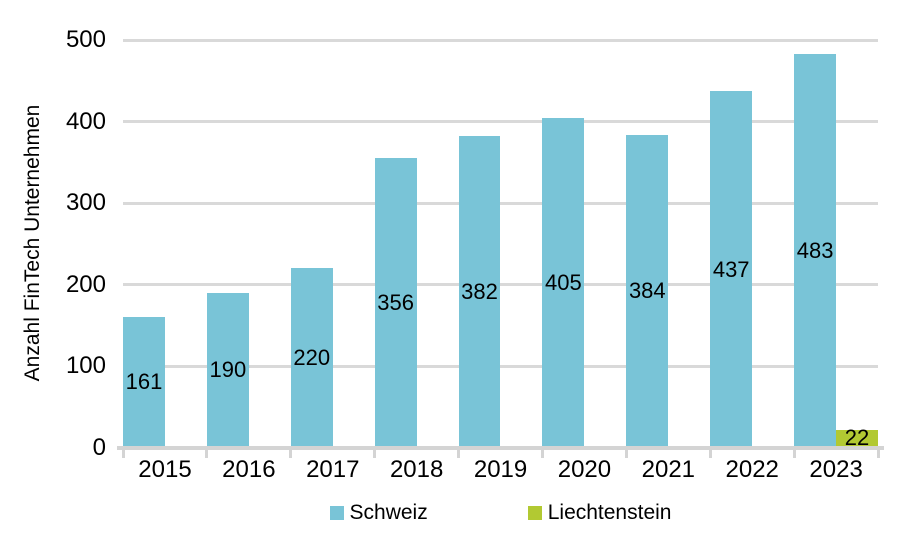  I want to click on bar-liechtenstein-2023, so click(857, 439).